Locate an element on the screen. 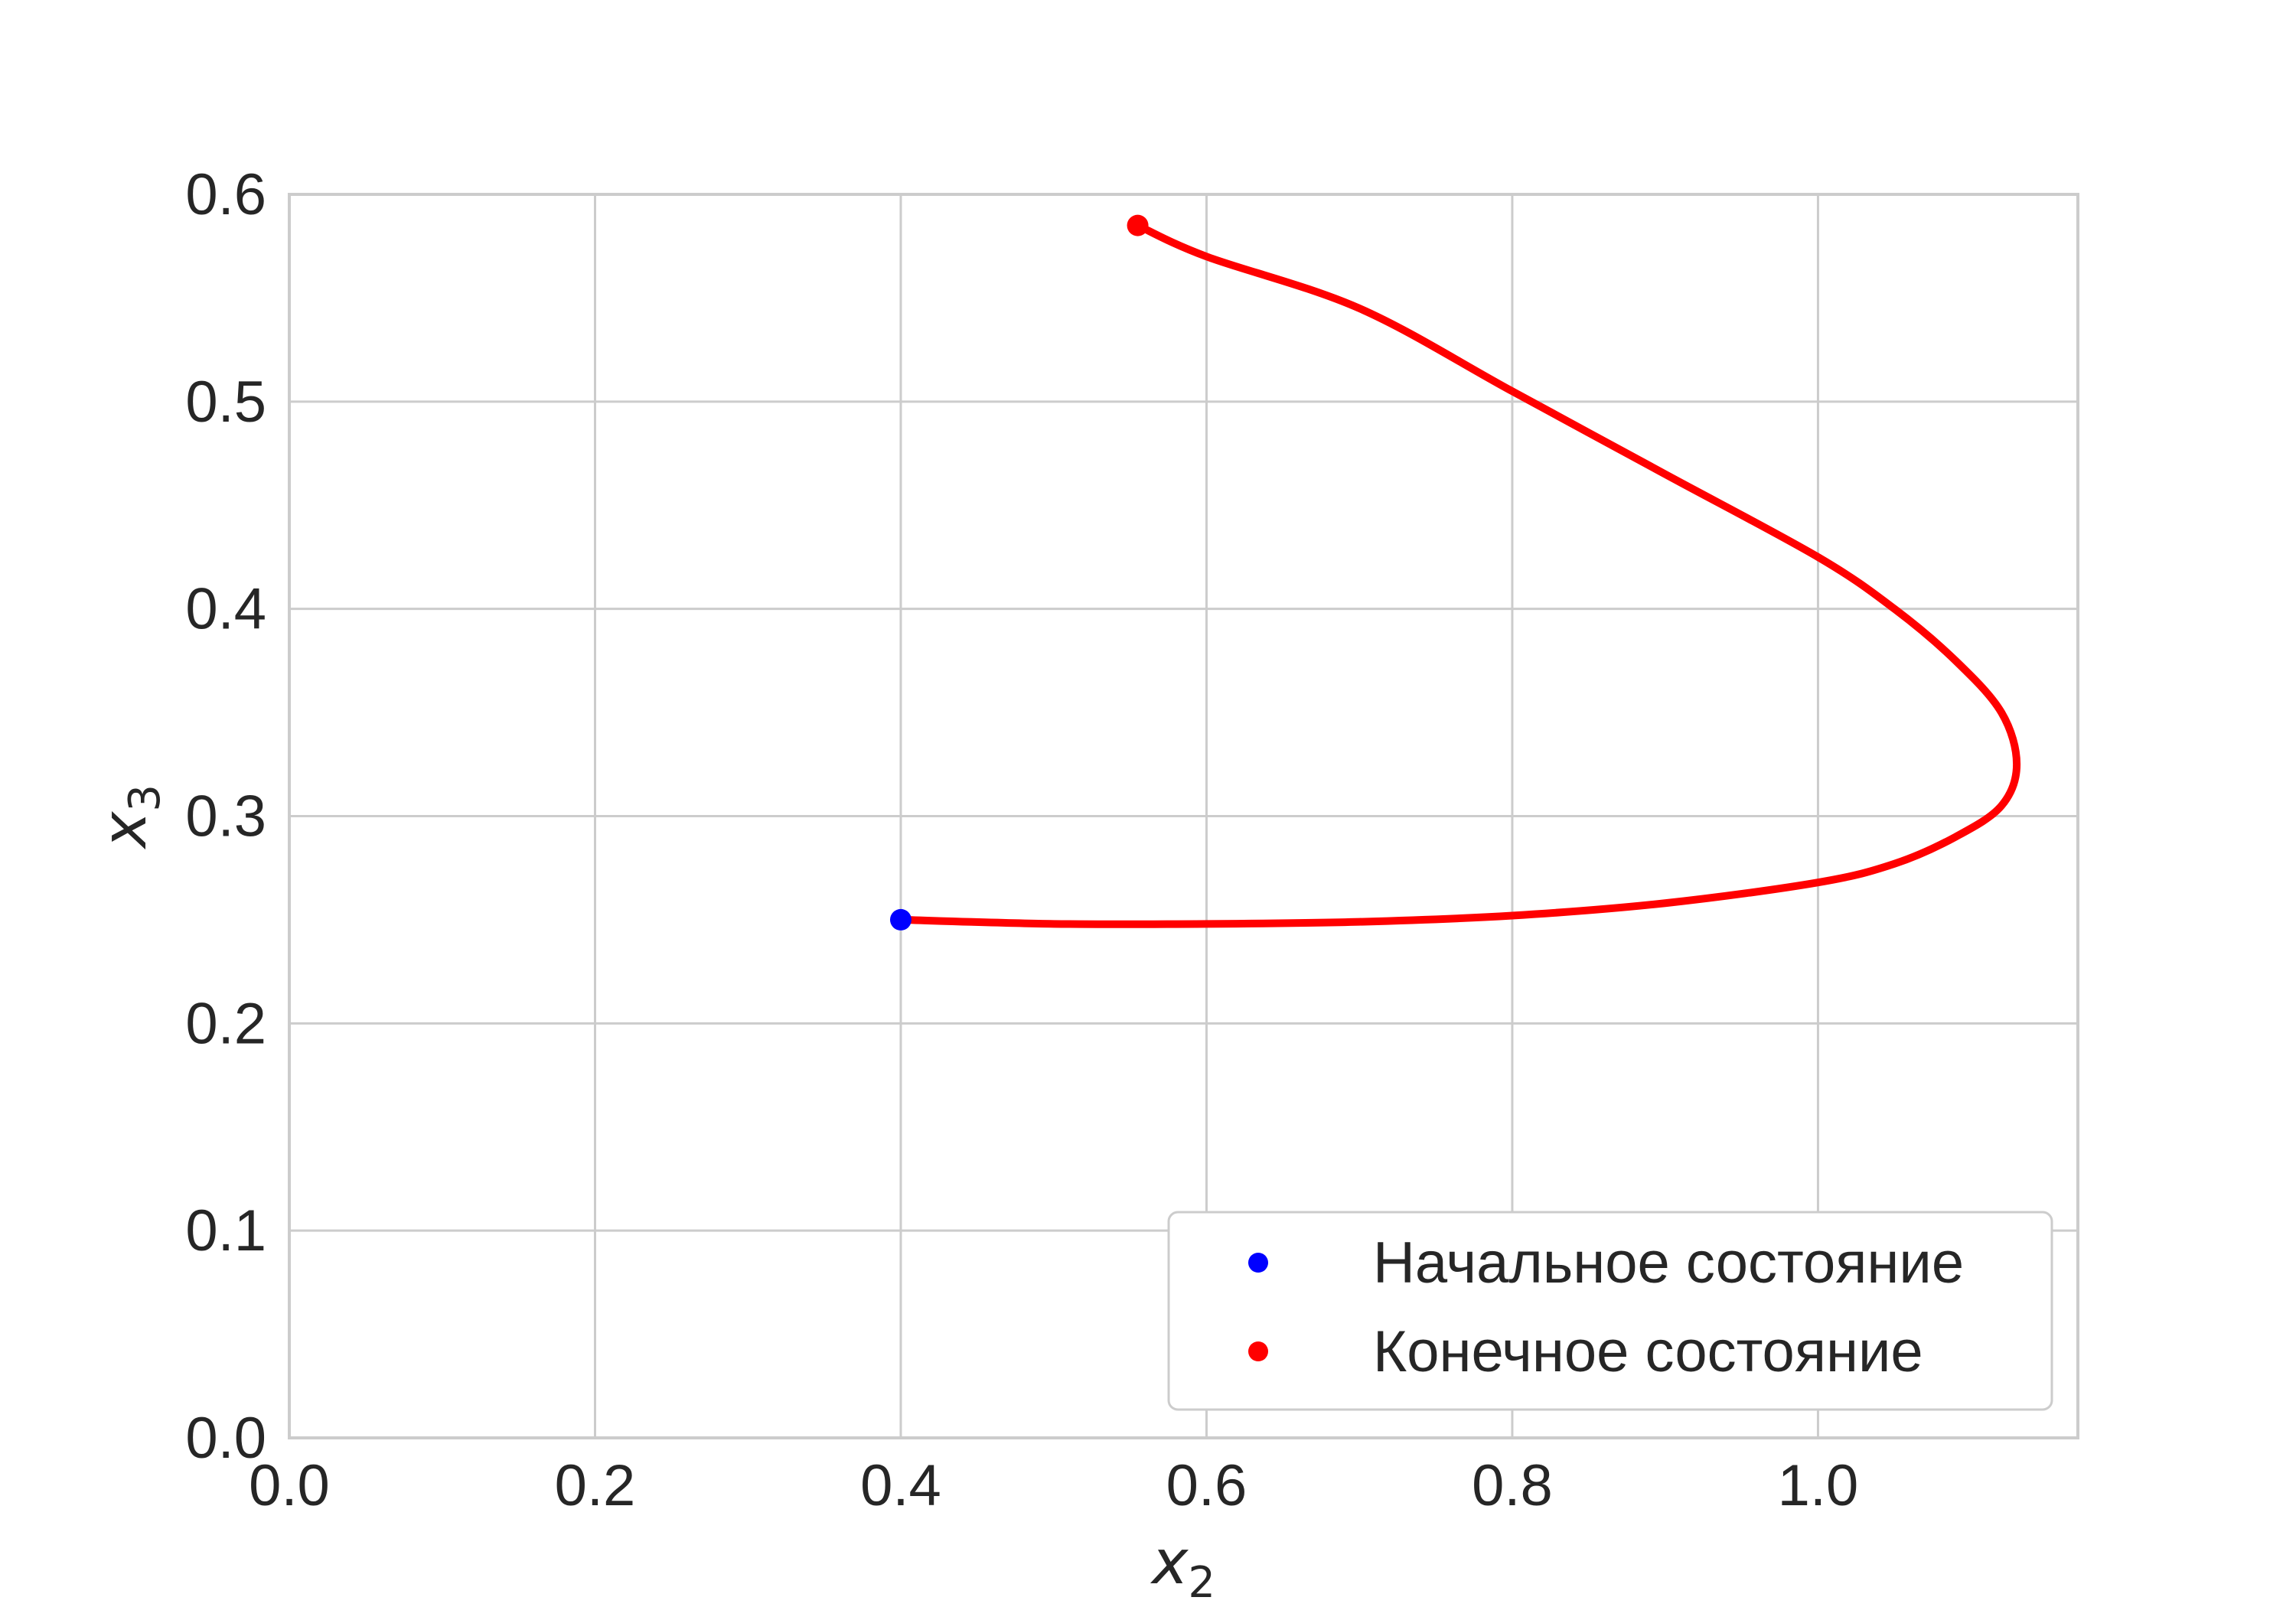 The image size is (2296, 1607). y-tick-label: 0.3 is located at coordinates (225, 817).